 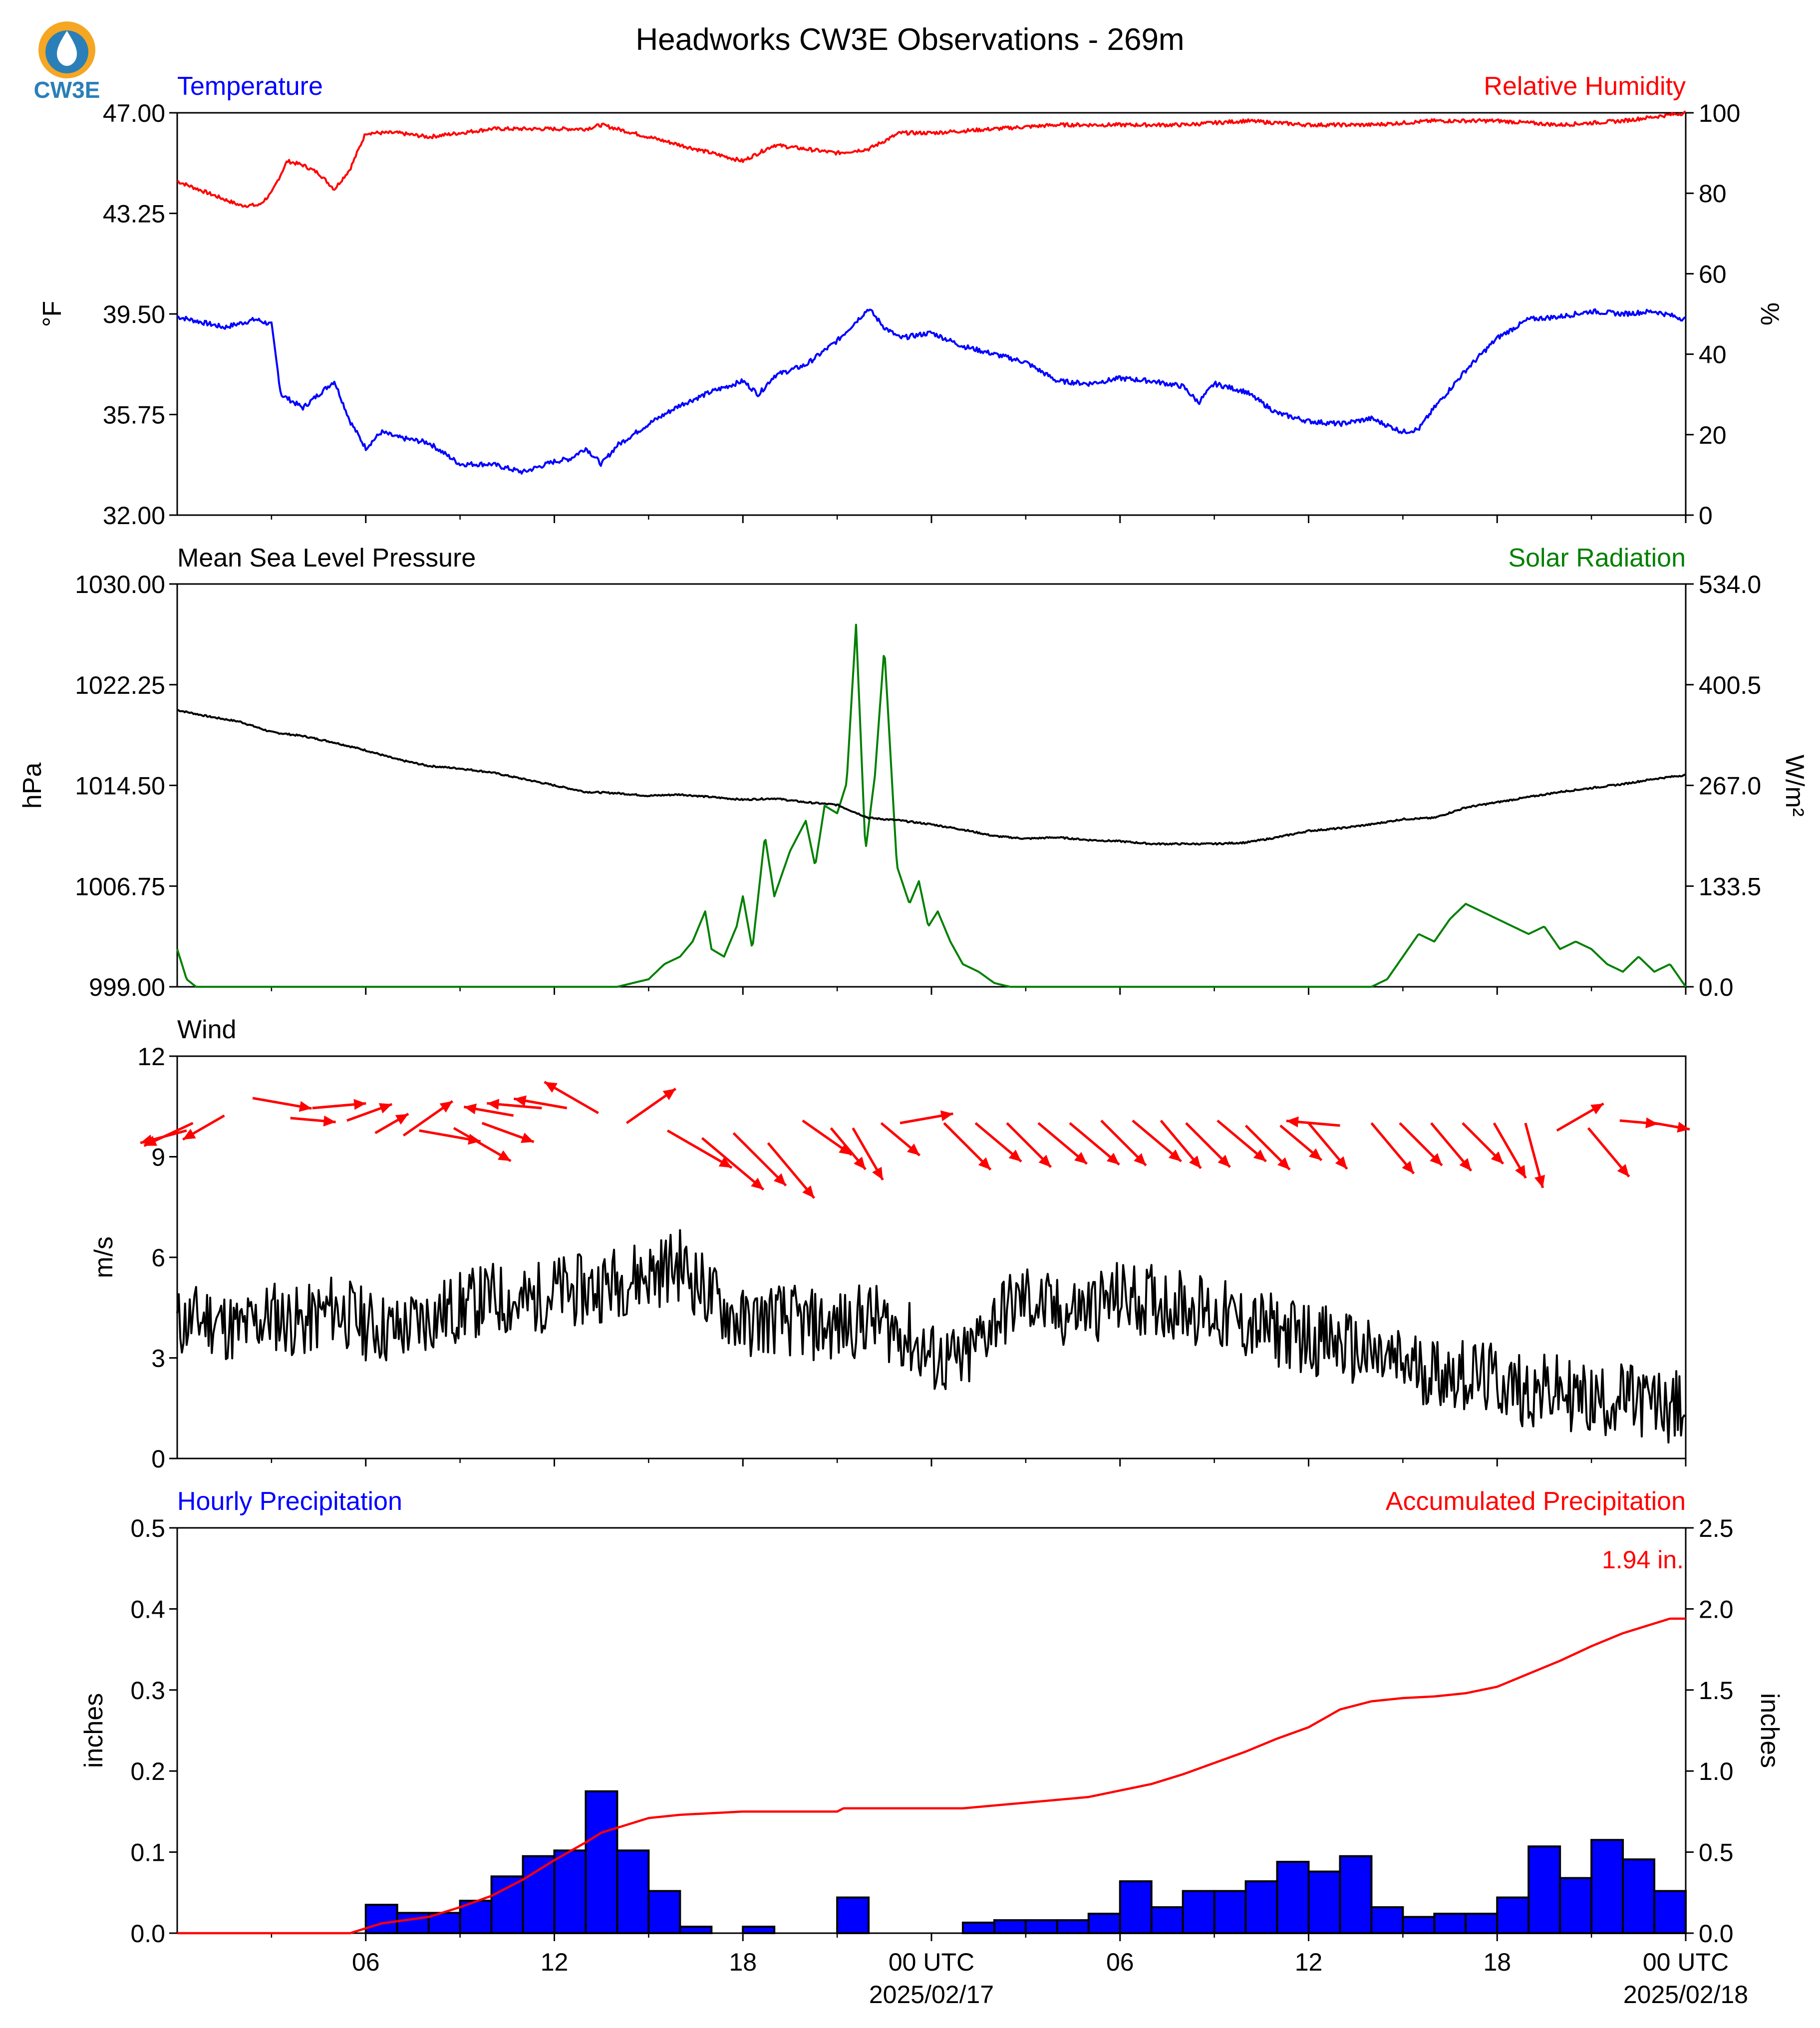 I want to click on y-tick-label: 9, so click(x=158, y=1157).